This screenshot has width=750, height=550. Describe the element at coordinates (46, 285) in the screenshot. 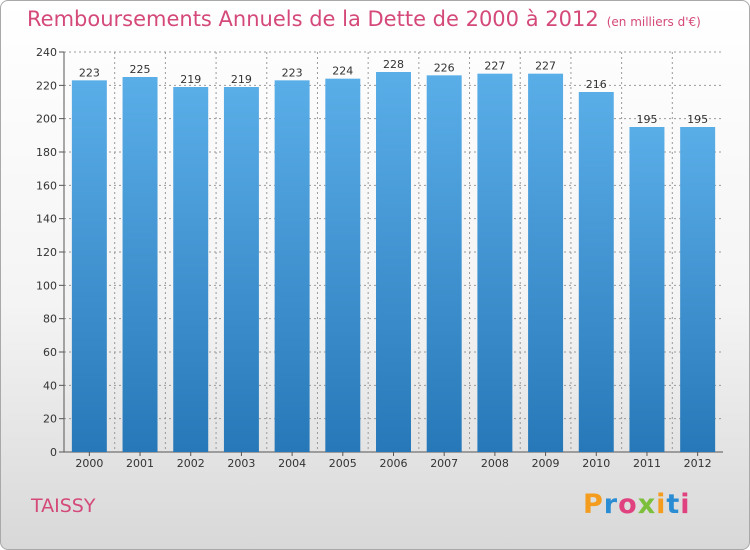

I see `y-tick-label: 100` at that location.